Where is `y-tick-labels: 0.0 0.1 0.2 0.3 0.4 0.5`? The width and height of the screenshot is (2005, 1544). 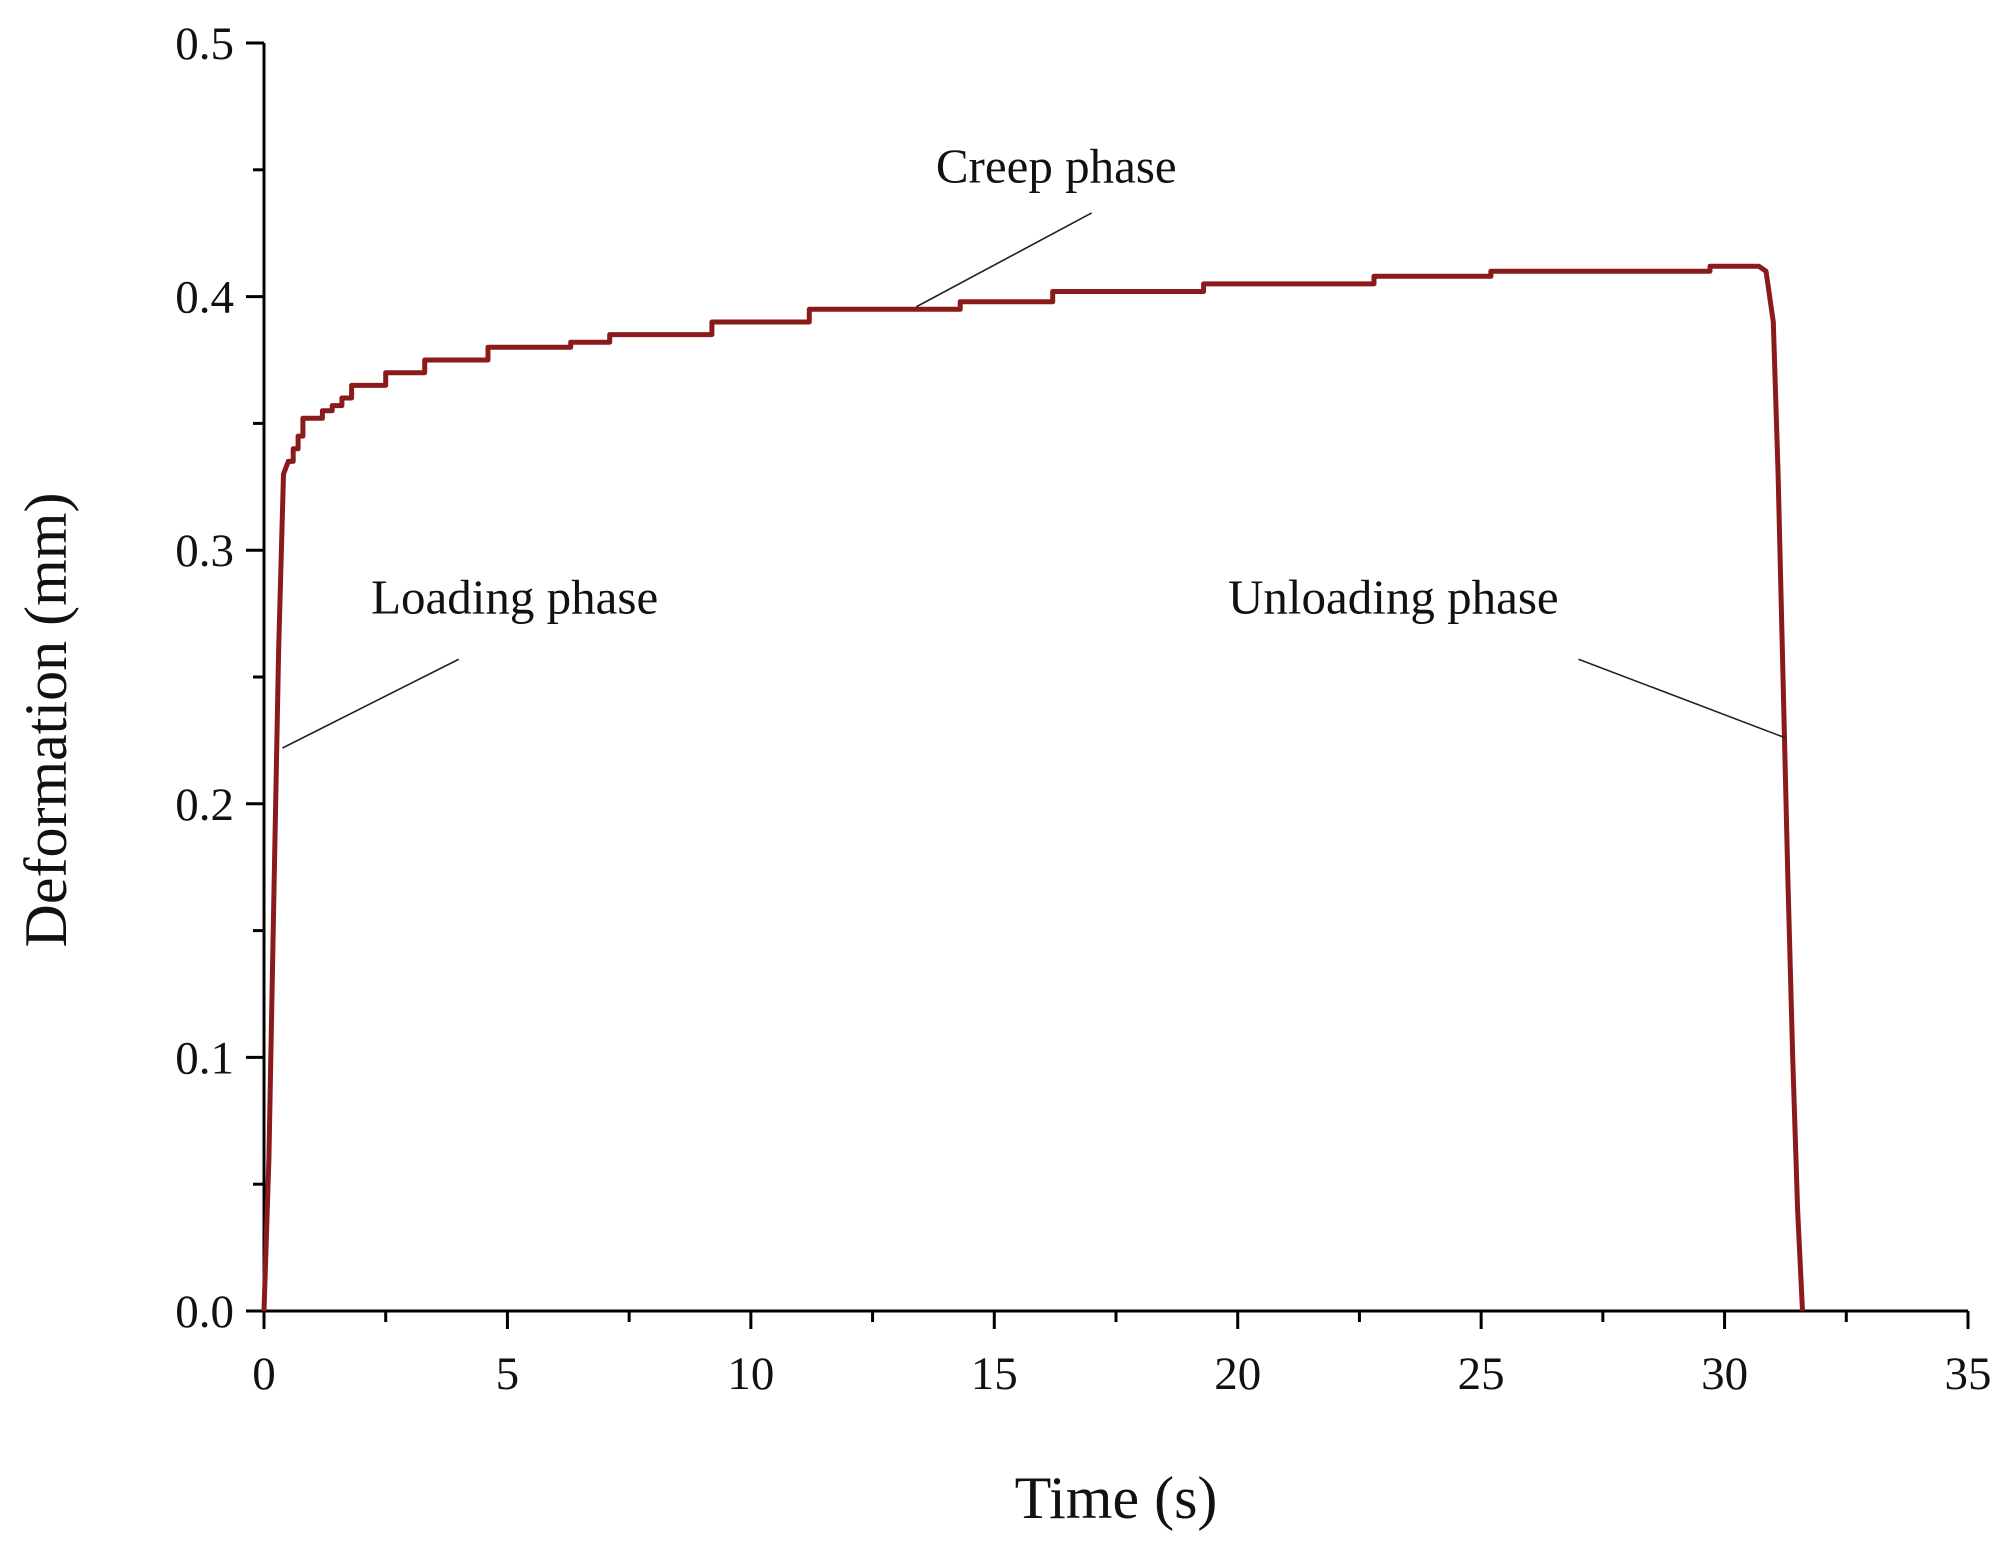 y-tick-labels: 0.0 0.1 0.2 0.3 0.4 0.5 is located at coordinates (204, 678).